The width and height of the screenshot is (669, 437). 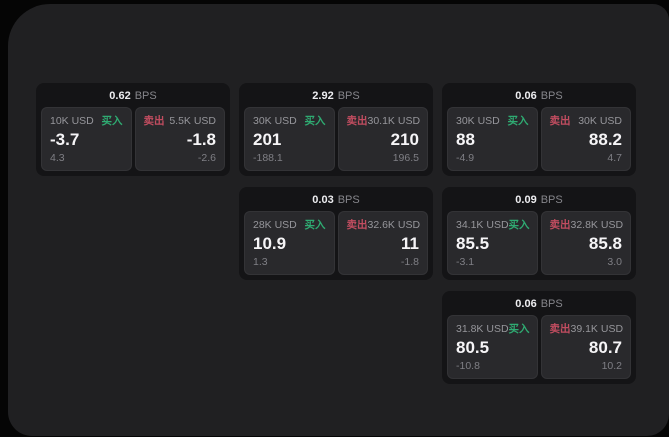 I want to click on sell-panel: 卖出 30K USD 88.2 4.7, so click(x=585, y=139).